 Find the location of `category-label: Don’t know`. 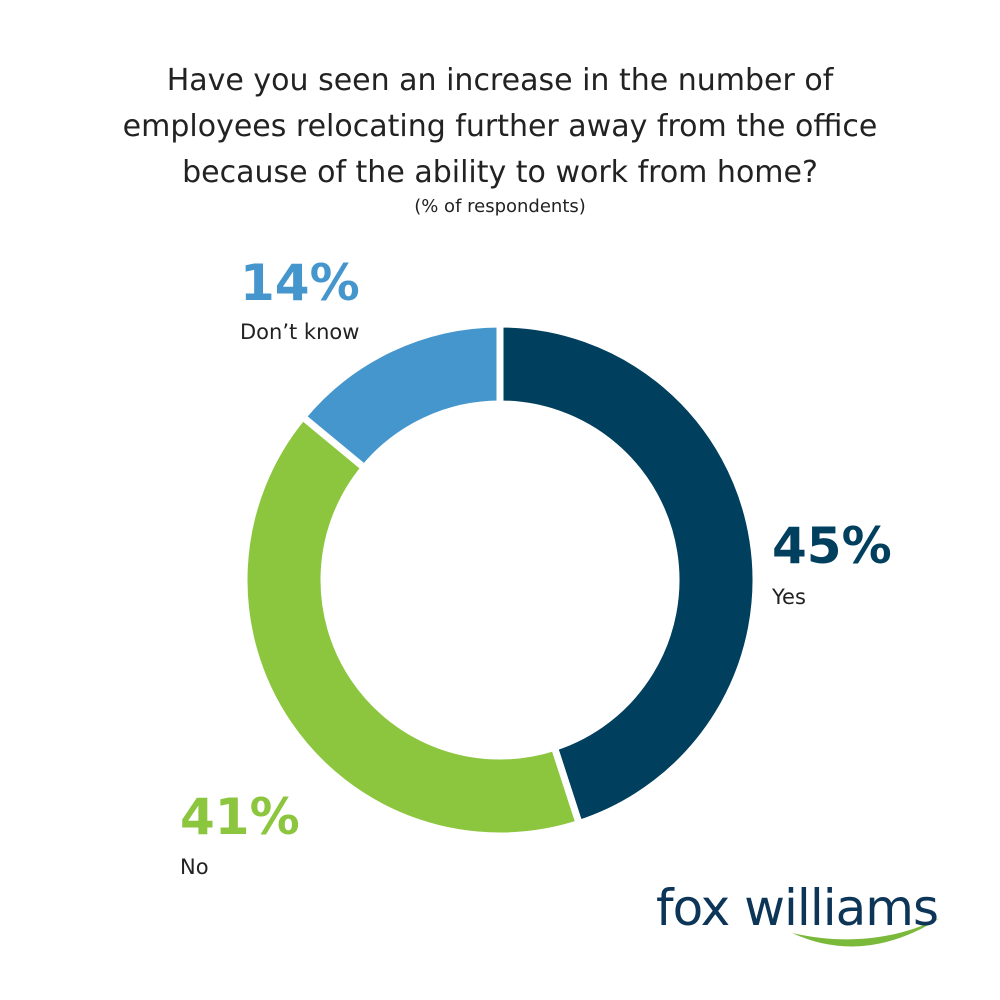

category-label: Don’t know is located at coordinates (299, 332).